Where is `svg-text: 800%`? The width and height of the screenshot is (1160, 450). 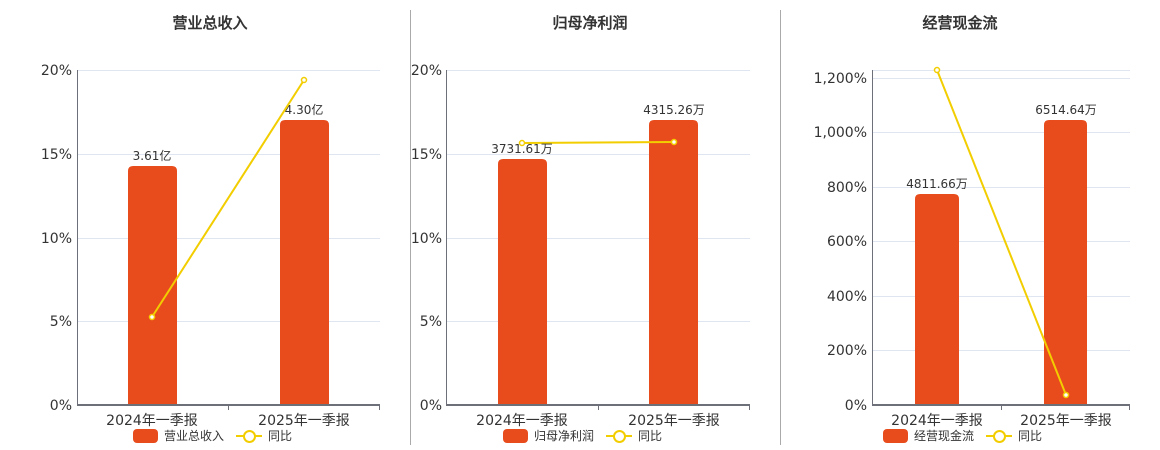 svg-text: 800% is located at coordinates (847, 188).